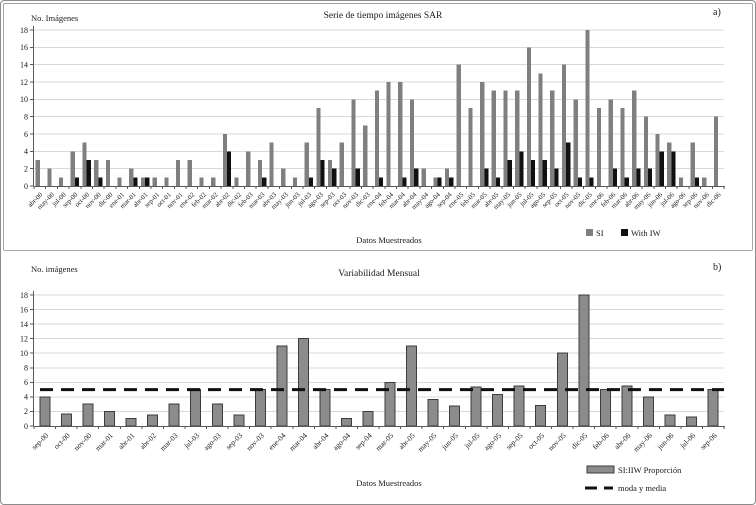  What do you see at coordinates (54, 18) in the screenshot?
I see `y-axis-title: No. Imágenes` at bounding box center [54, 18].